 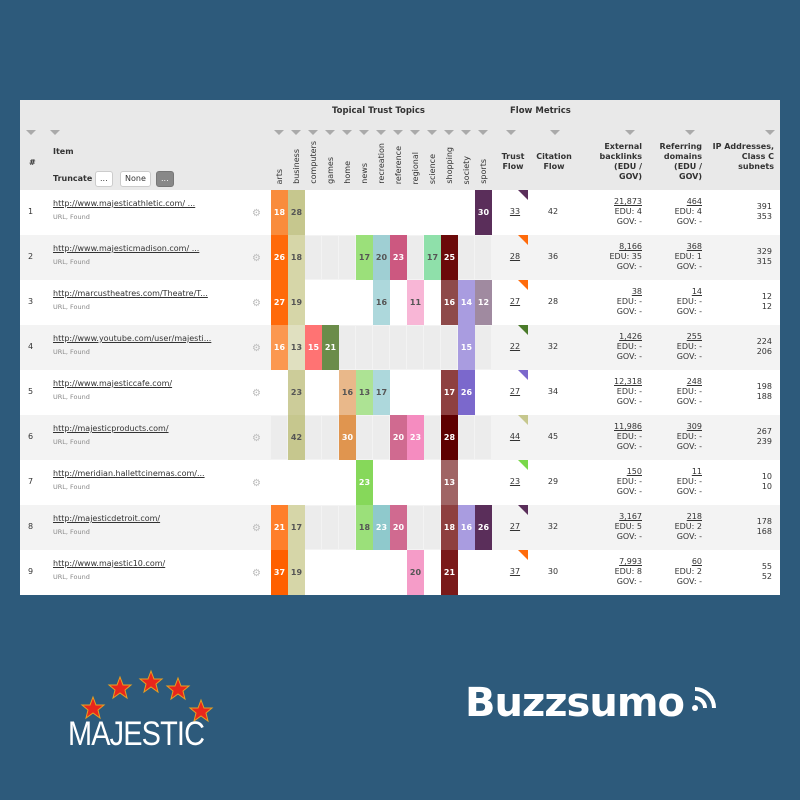 I want to click on referring-domains-link: 14, so click(x=696, y=291).